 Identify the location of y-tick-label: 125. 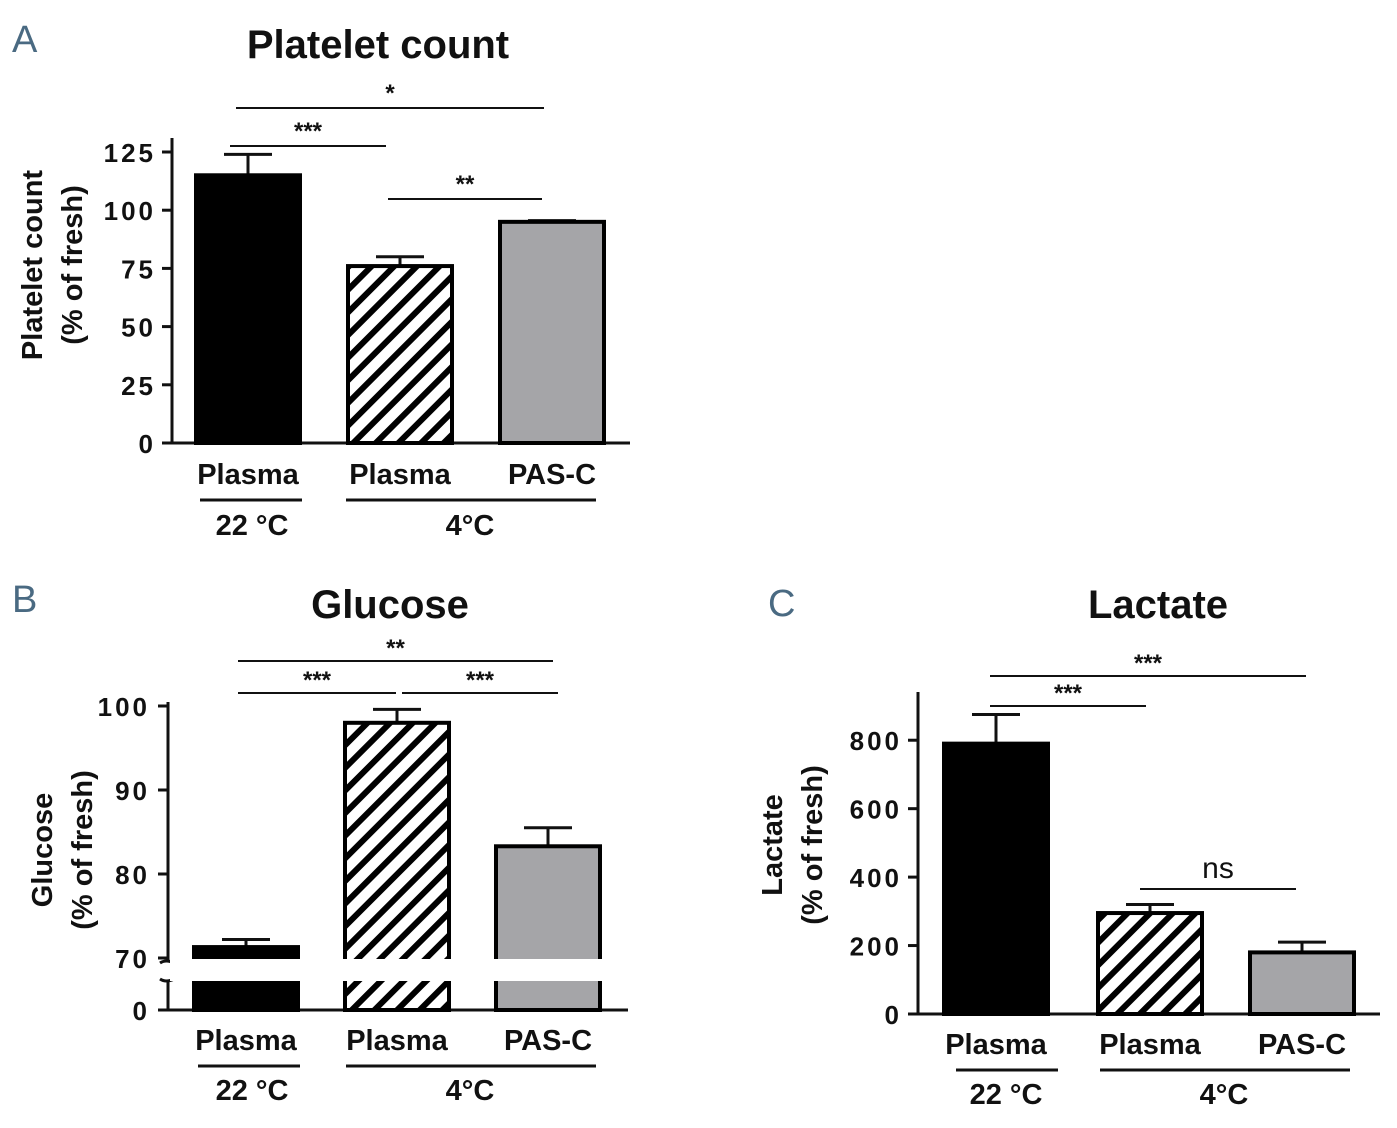
(130, 153).